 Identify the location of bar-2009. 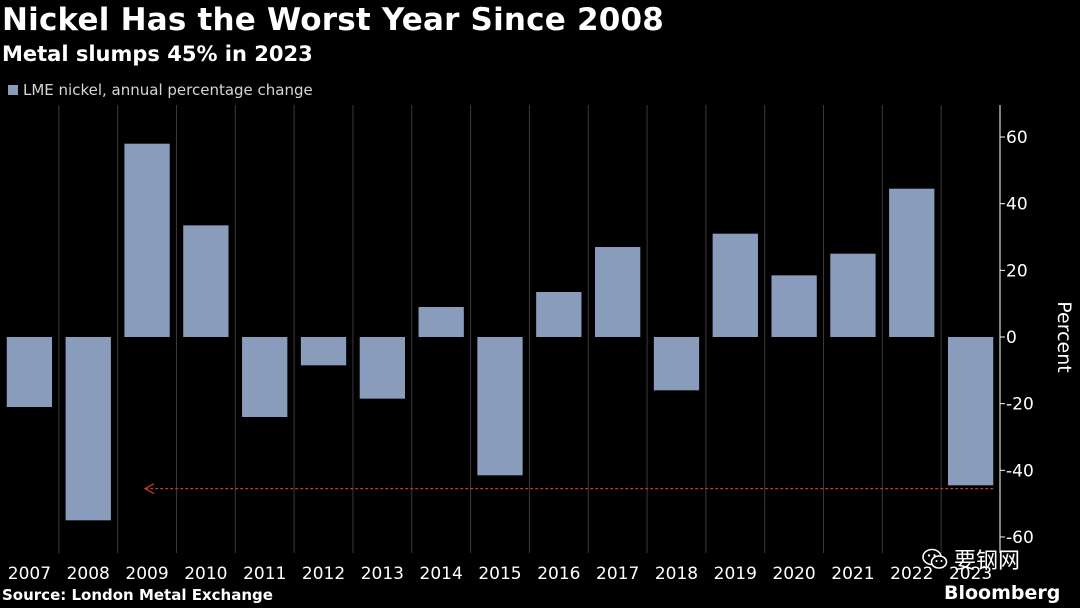
(147, 240).